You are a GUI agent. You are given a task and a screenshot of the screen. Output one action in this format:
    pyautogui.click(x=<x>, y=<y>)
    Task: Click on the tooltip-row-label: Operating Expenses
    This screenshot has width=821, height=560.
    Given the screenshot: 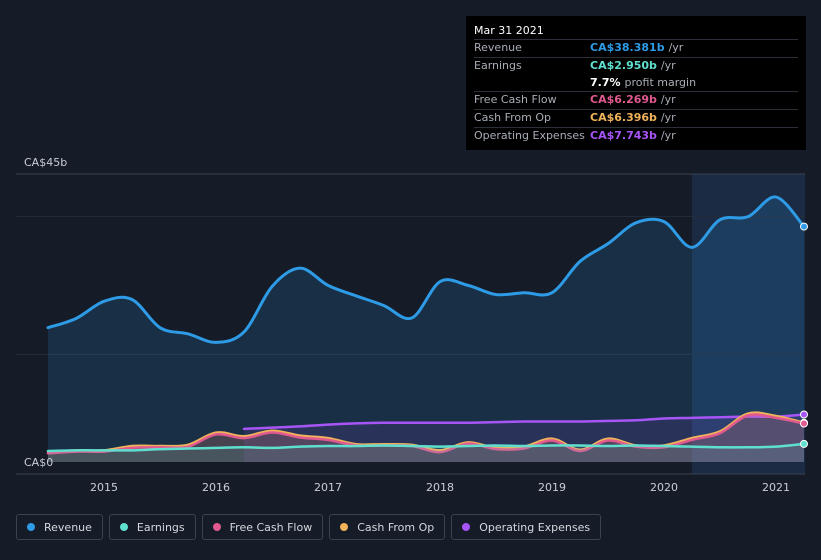 What is the action you would take?
    pyautogui.click(x=529, y=135)
    